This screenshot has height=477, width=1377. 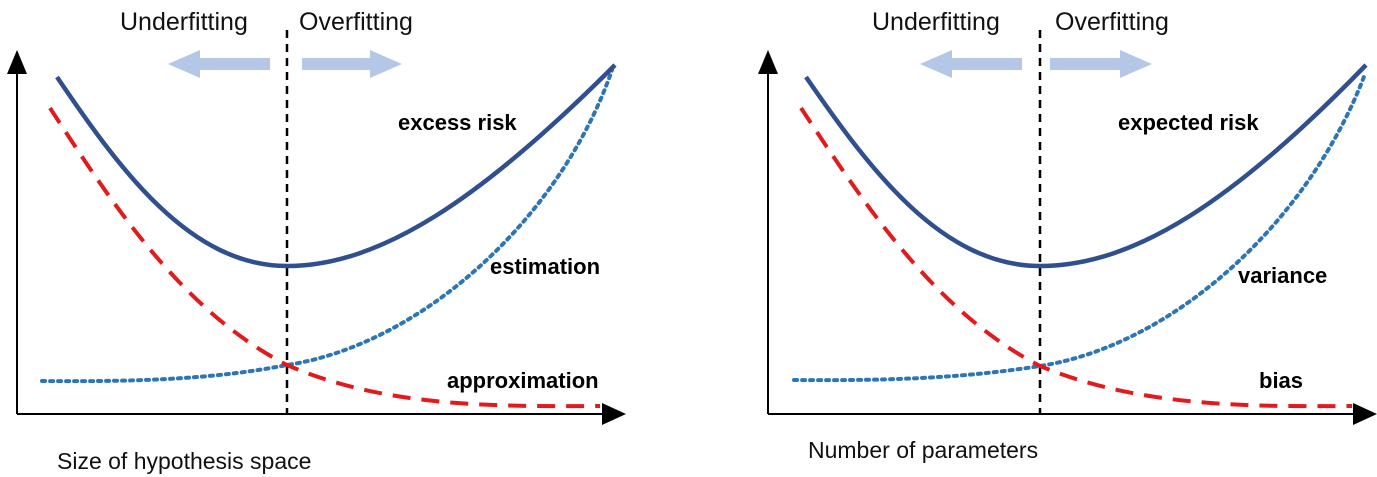 What do you see at coordinates (614, 414) in the screenshot?
I see `left-x-axis-arrowhead` at bounding box center [614, 414].